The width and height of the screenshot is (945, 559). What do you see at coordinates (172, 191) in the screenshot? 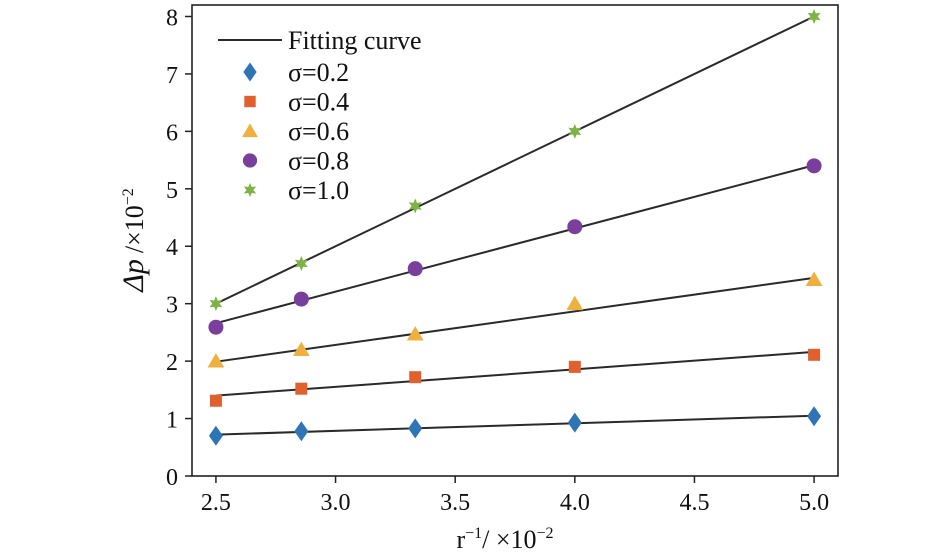
I see `y-tick-label: 5` at bounding box center [172, 191].